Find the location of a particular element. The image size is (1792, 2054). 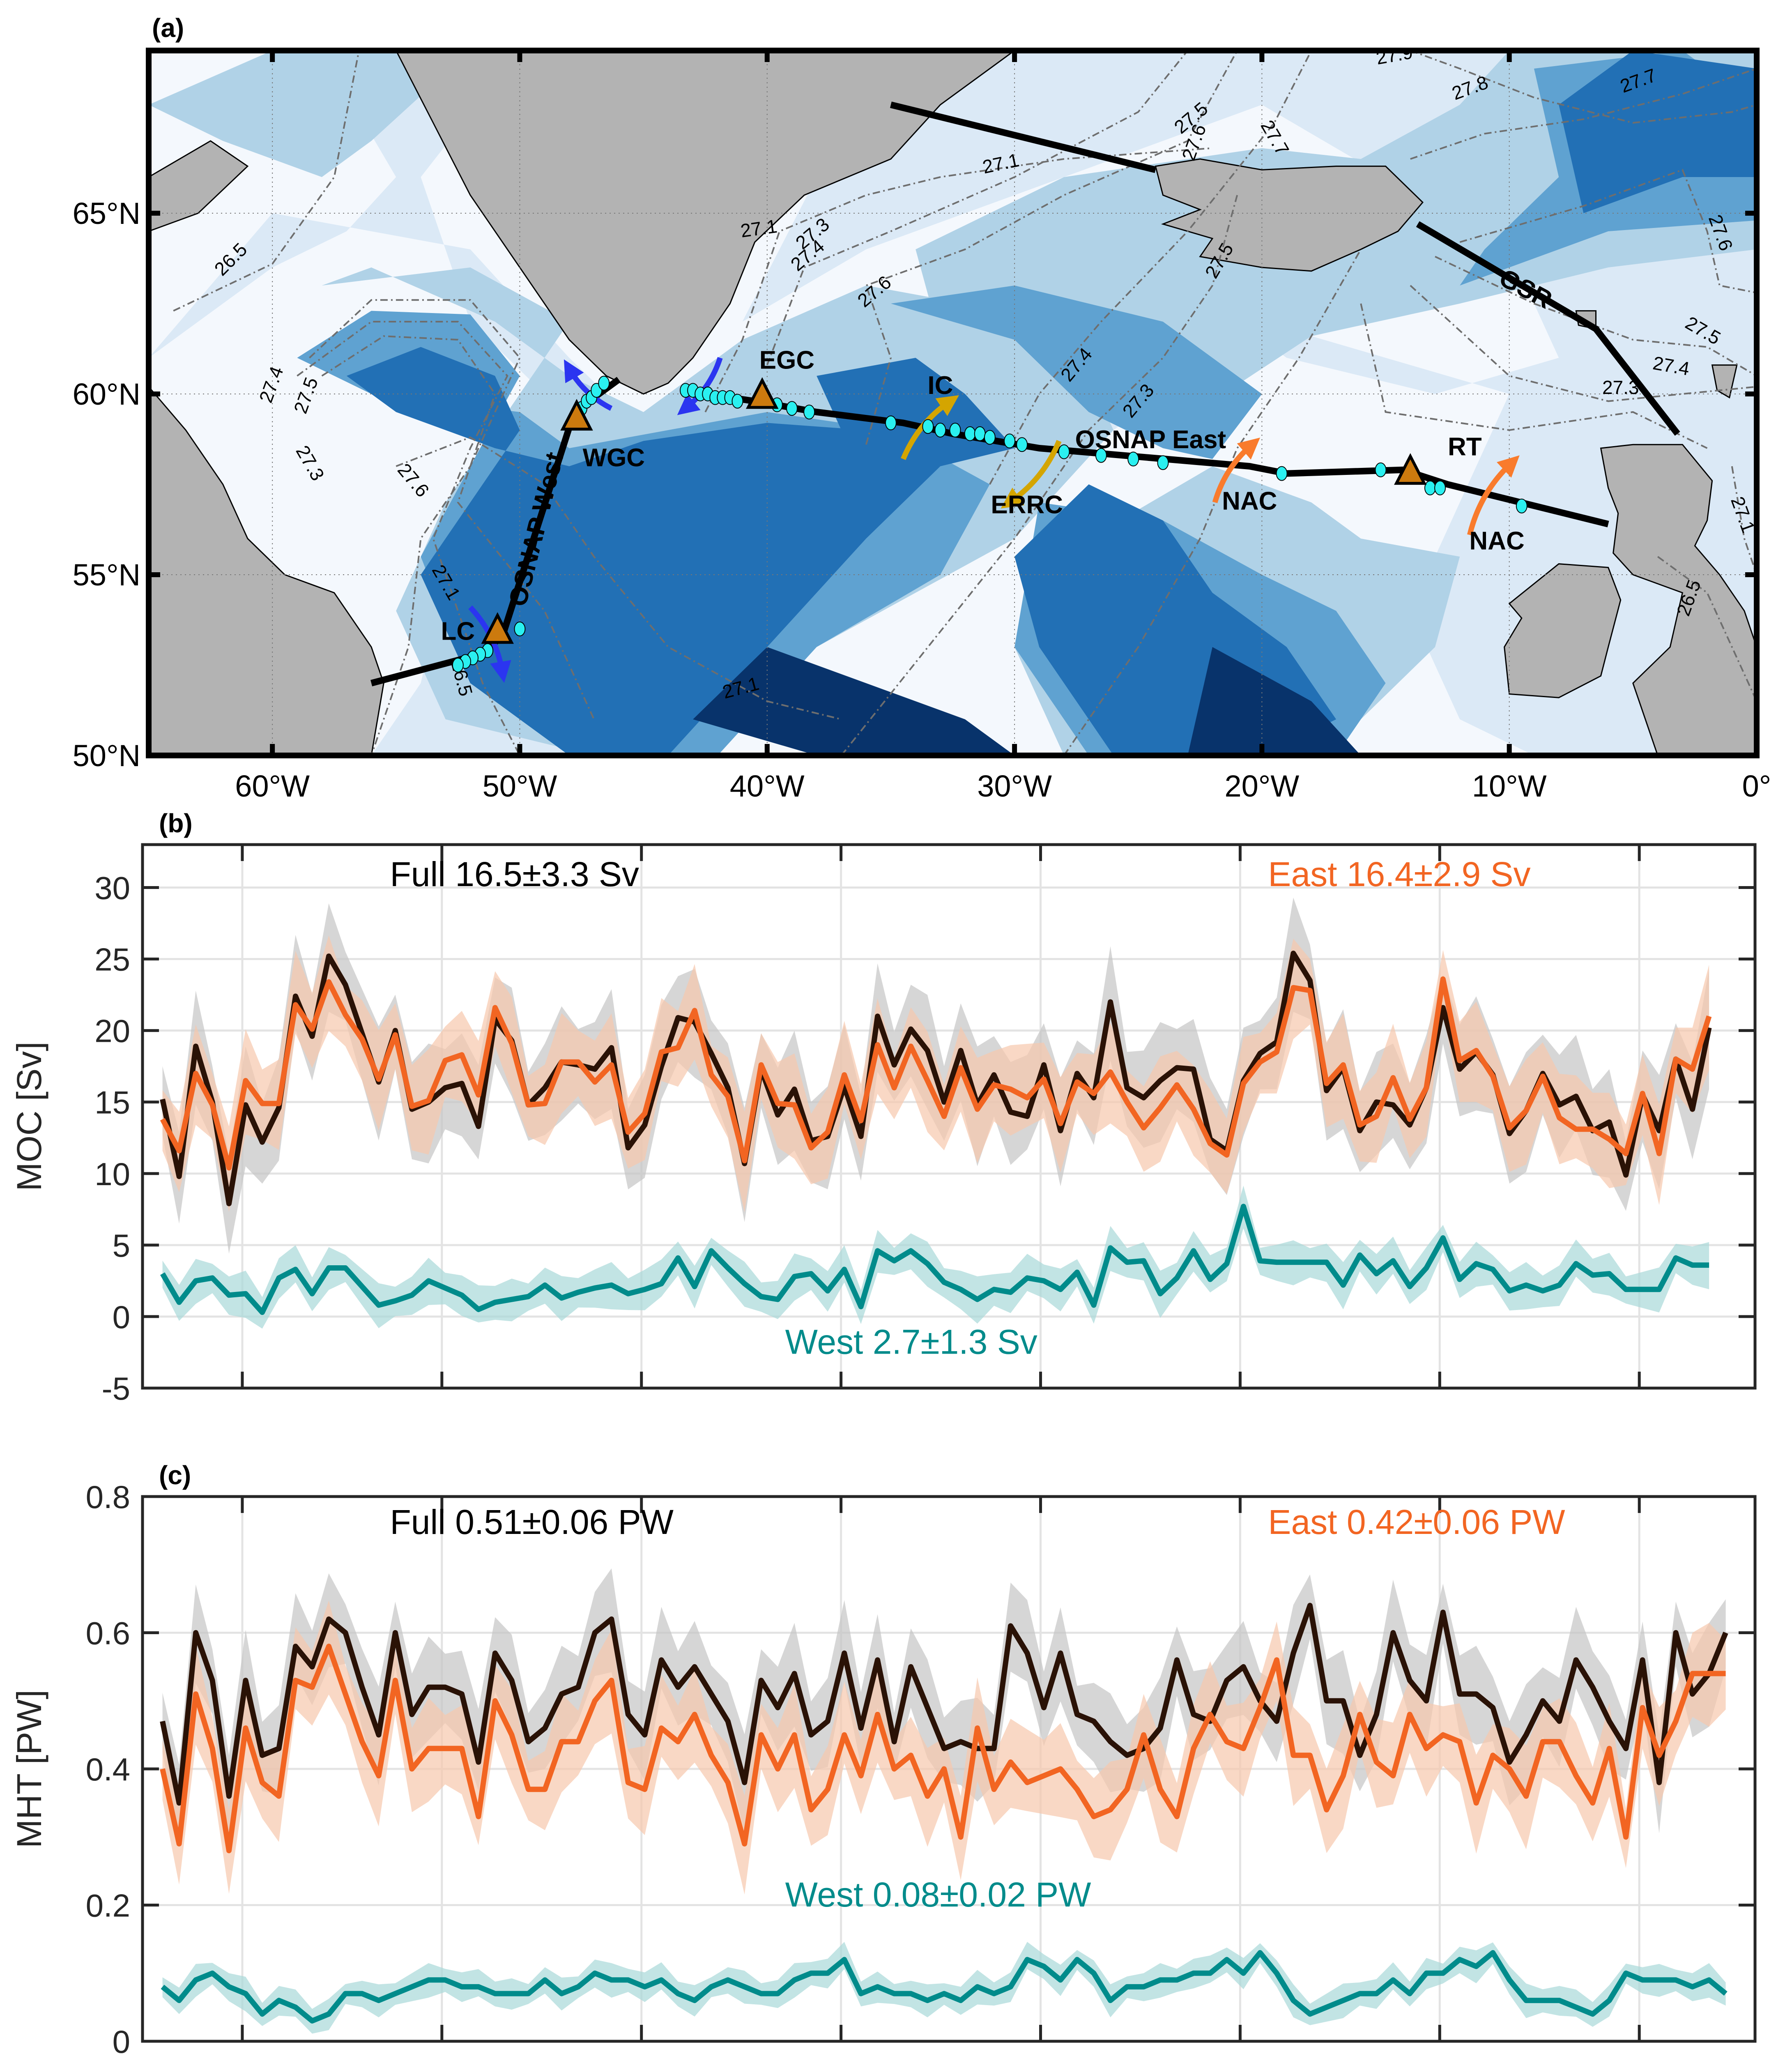

land-labrador is located at coordinates (266, 570).